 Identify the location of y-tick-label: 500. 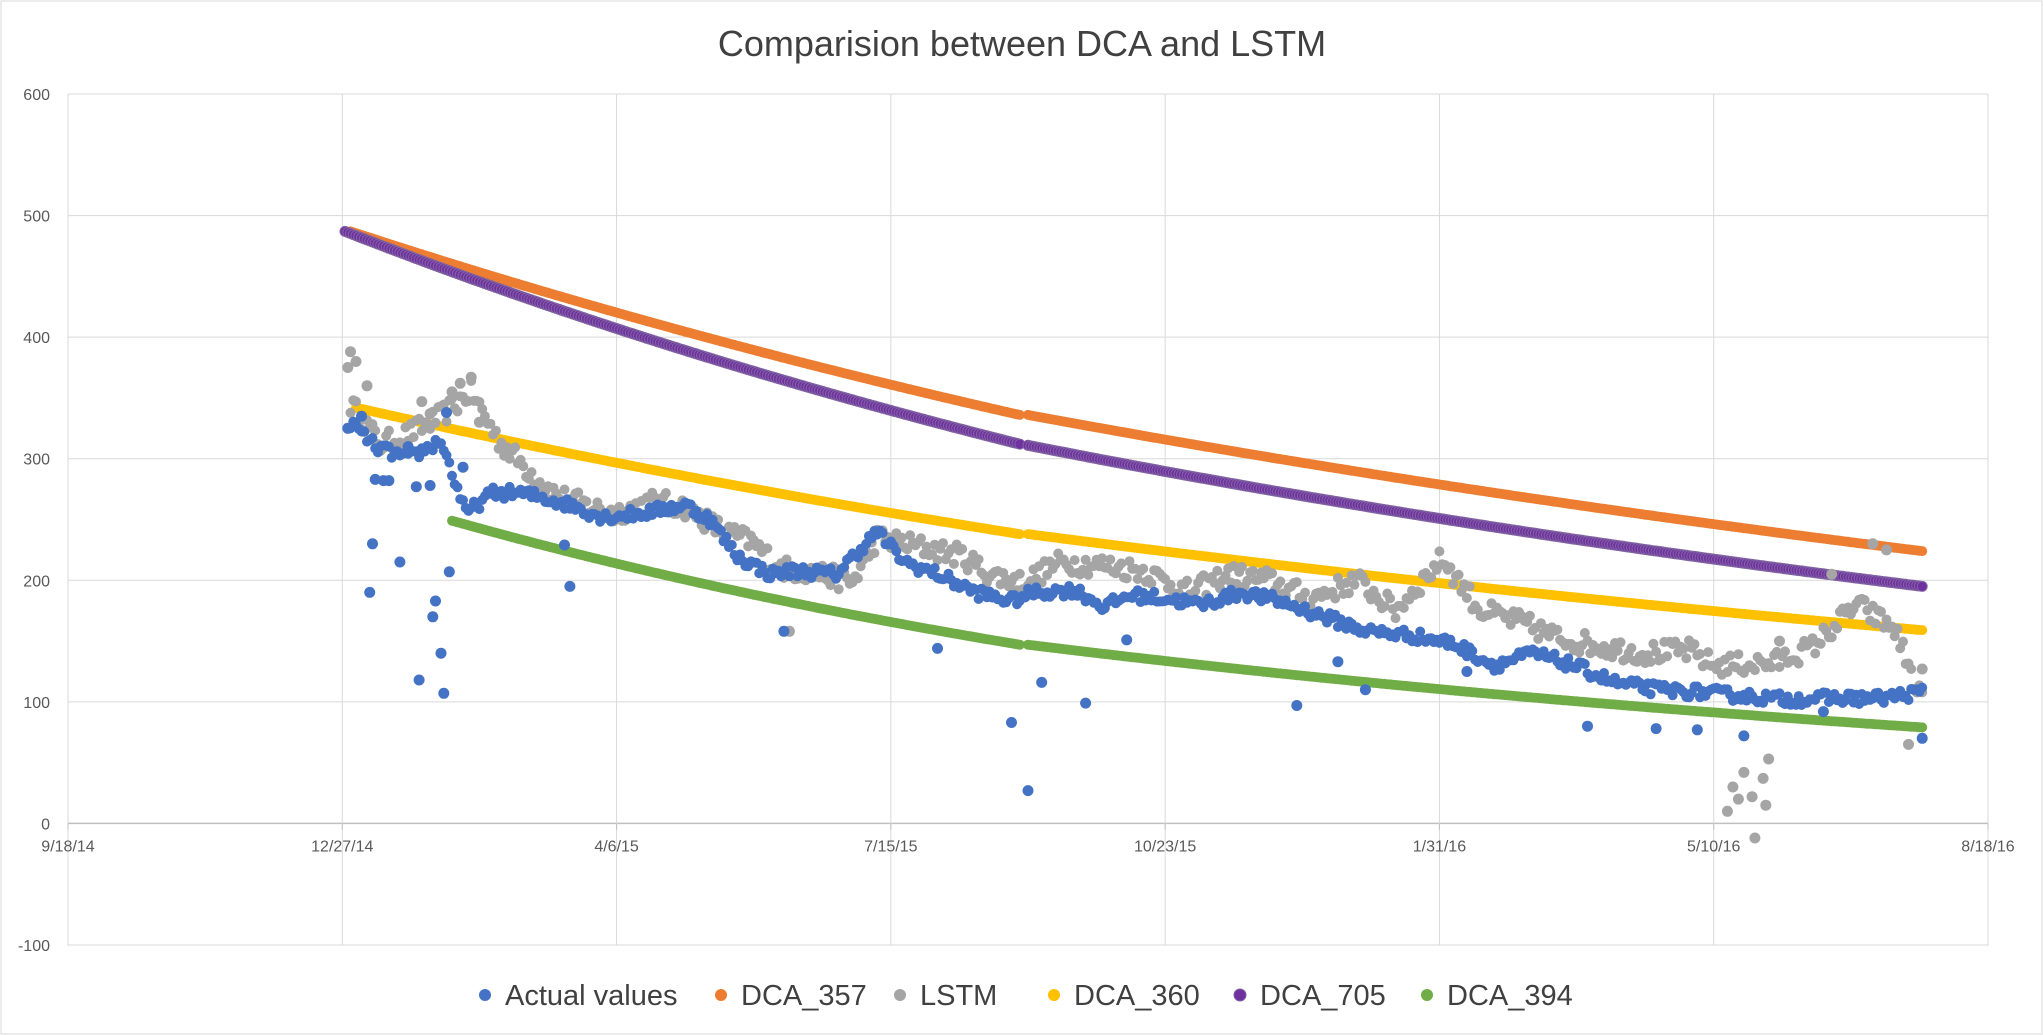
(36, 217).